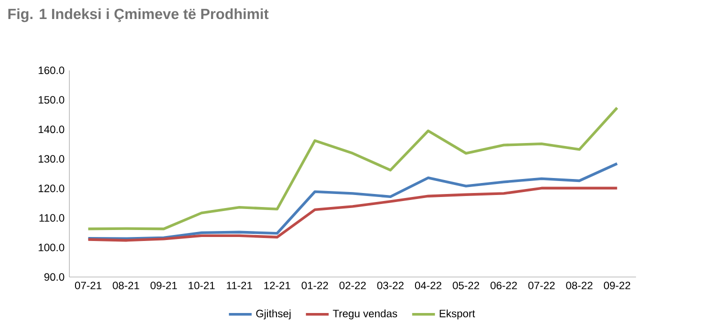 The height and width of the screenshot is (321, 706). I want to click on x-tick-label: 08-21, so click(126, 286).